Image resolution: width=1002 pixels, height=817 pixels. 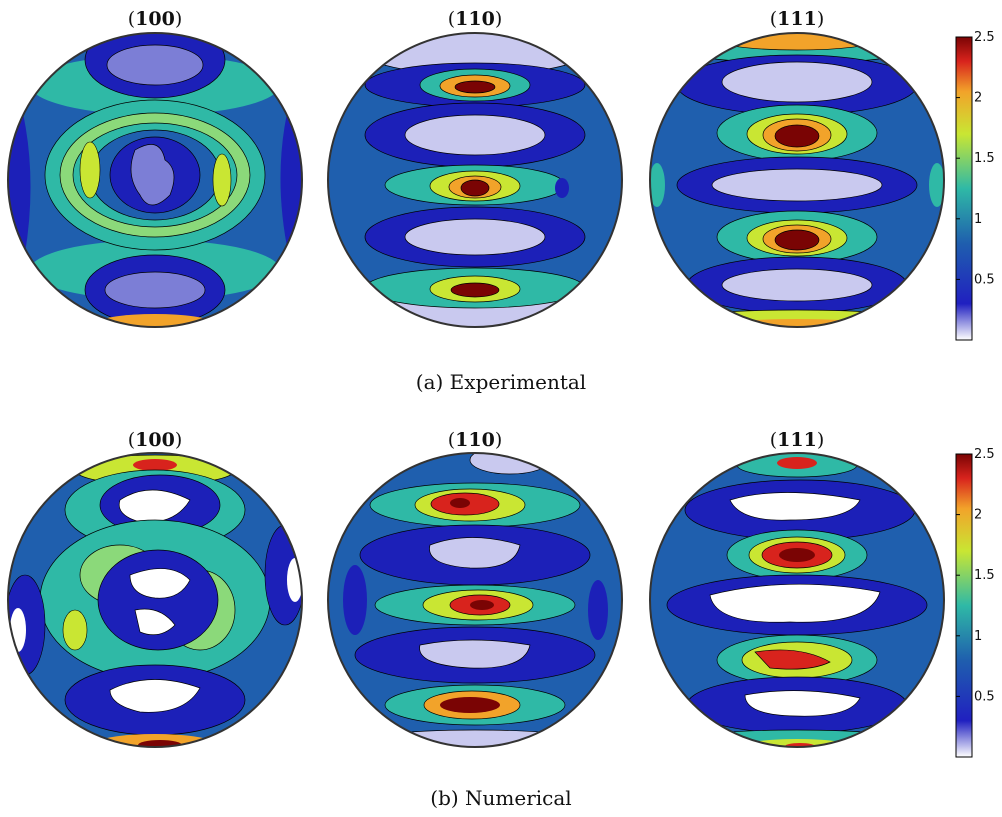 What do you see at coordinates (475, 440) in the screenshot?
I see `panel-title-b-110: (110)` at bounding box center [475, 440].